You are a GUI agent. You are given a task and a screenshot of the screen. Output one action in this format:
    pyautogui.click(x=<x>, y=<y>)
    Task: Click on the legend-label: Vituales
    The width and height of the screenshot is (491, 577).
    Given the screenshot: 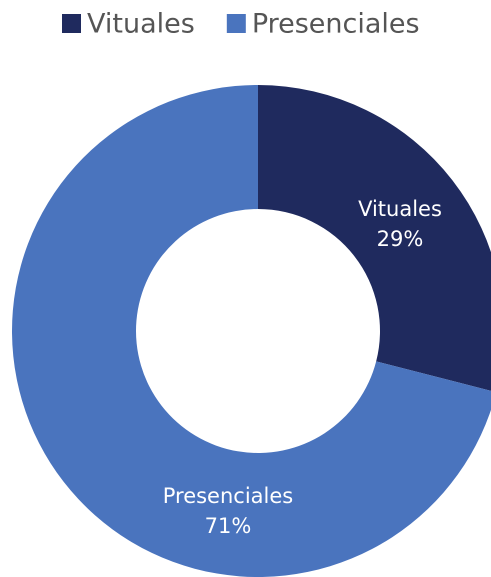 What is the action you would take?
    pyautogui.click(x=141, y=24)
    